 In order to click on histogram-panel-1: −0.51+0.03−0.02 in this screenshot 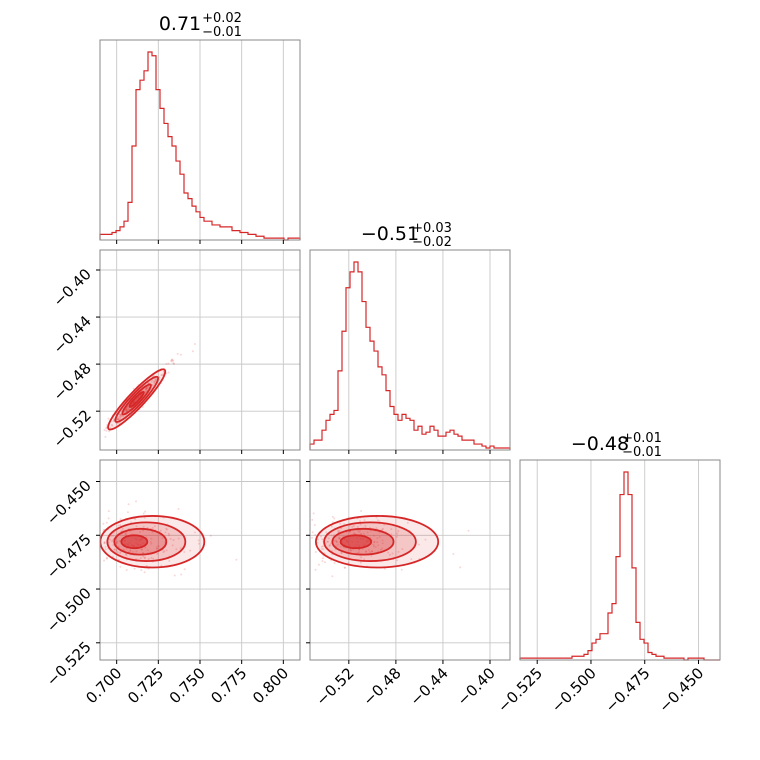, I will do `click(410, 337)`.